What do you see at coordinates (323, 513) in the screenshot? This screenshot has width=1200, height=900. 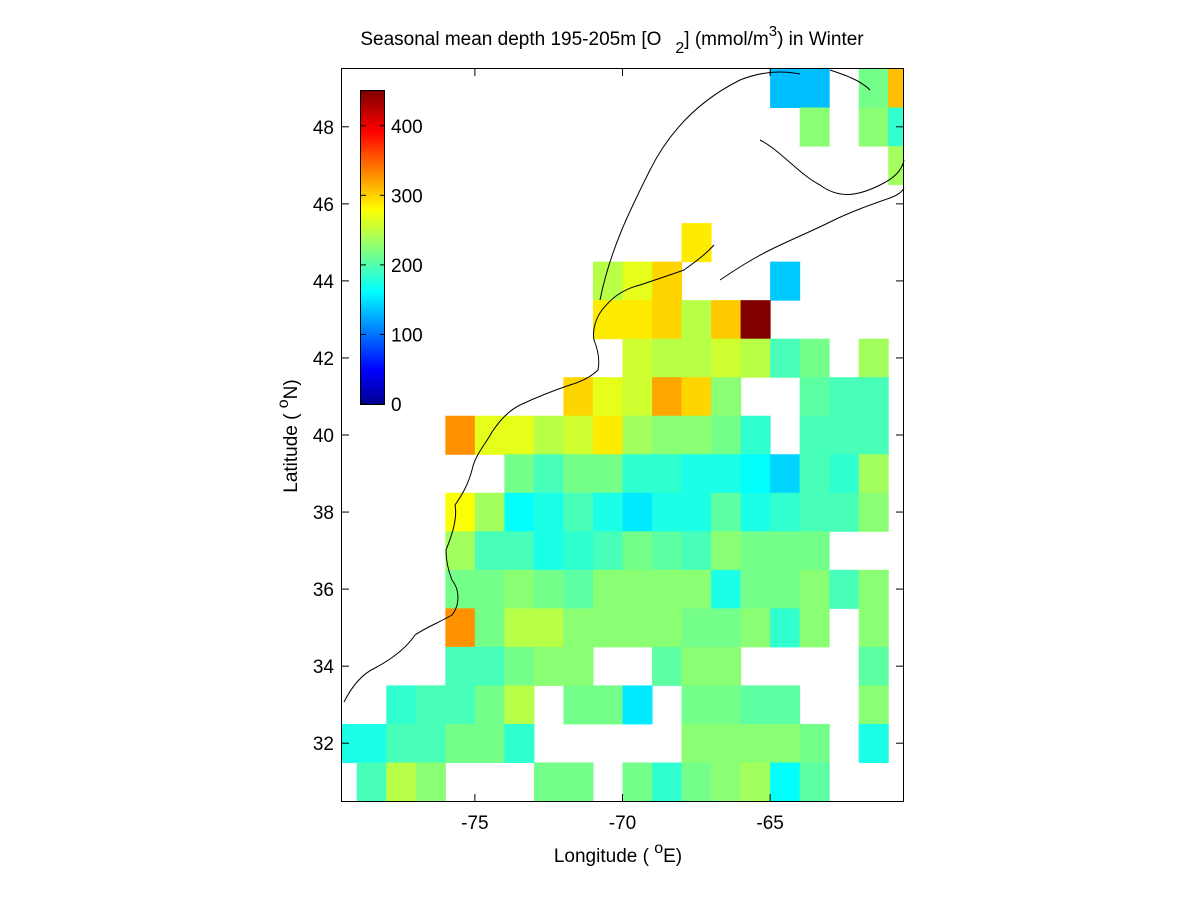 I see `y-tick-label: 38` at bounding box center [323, 513].